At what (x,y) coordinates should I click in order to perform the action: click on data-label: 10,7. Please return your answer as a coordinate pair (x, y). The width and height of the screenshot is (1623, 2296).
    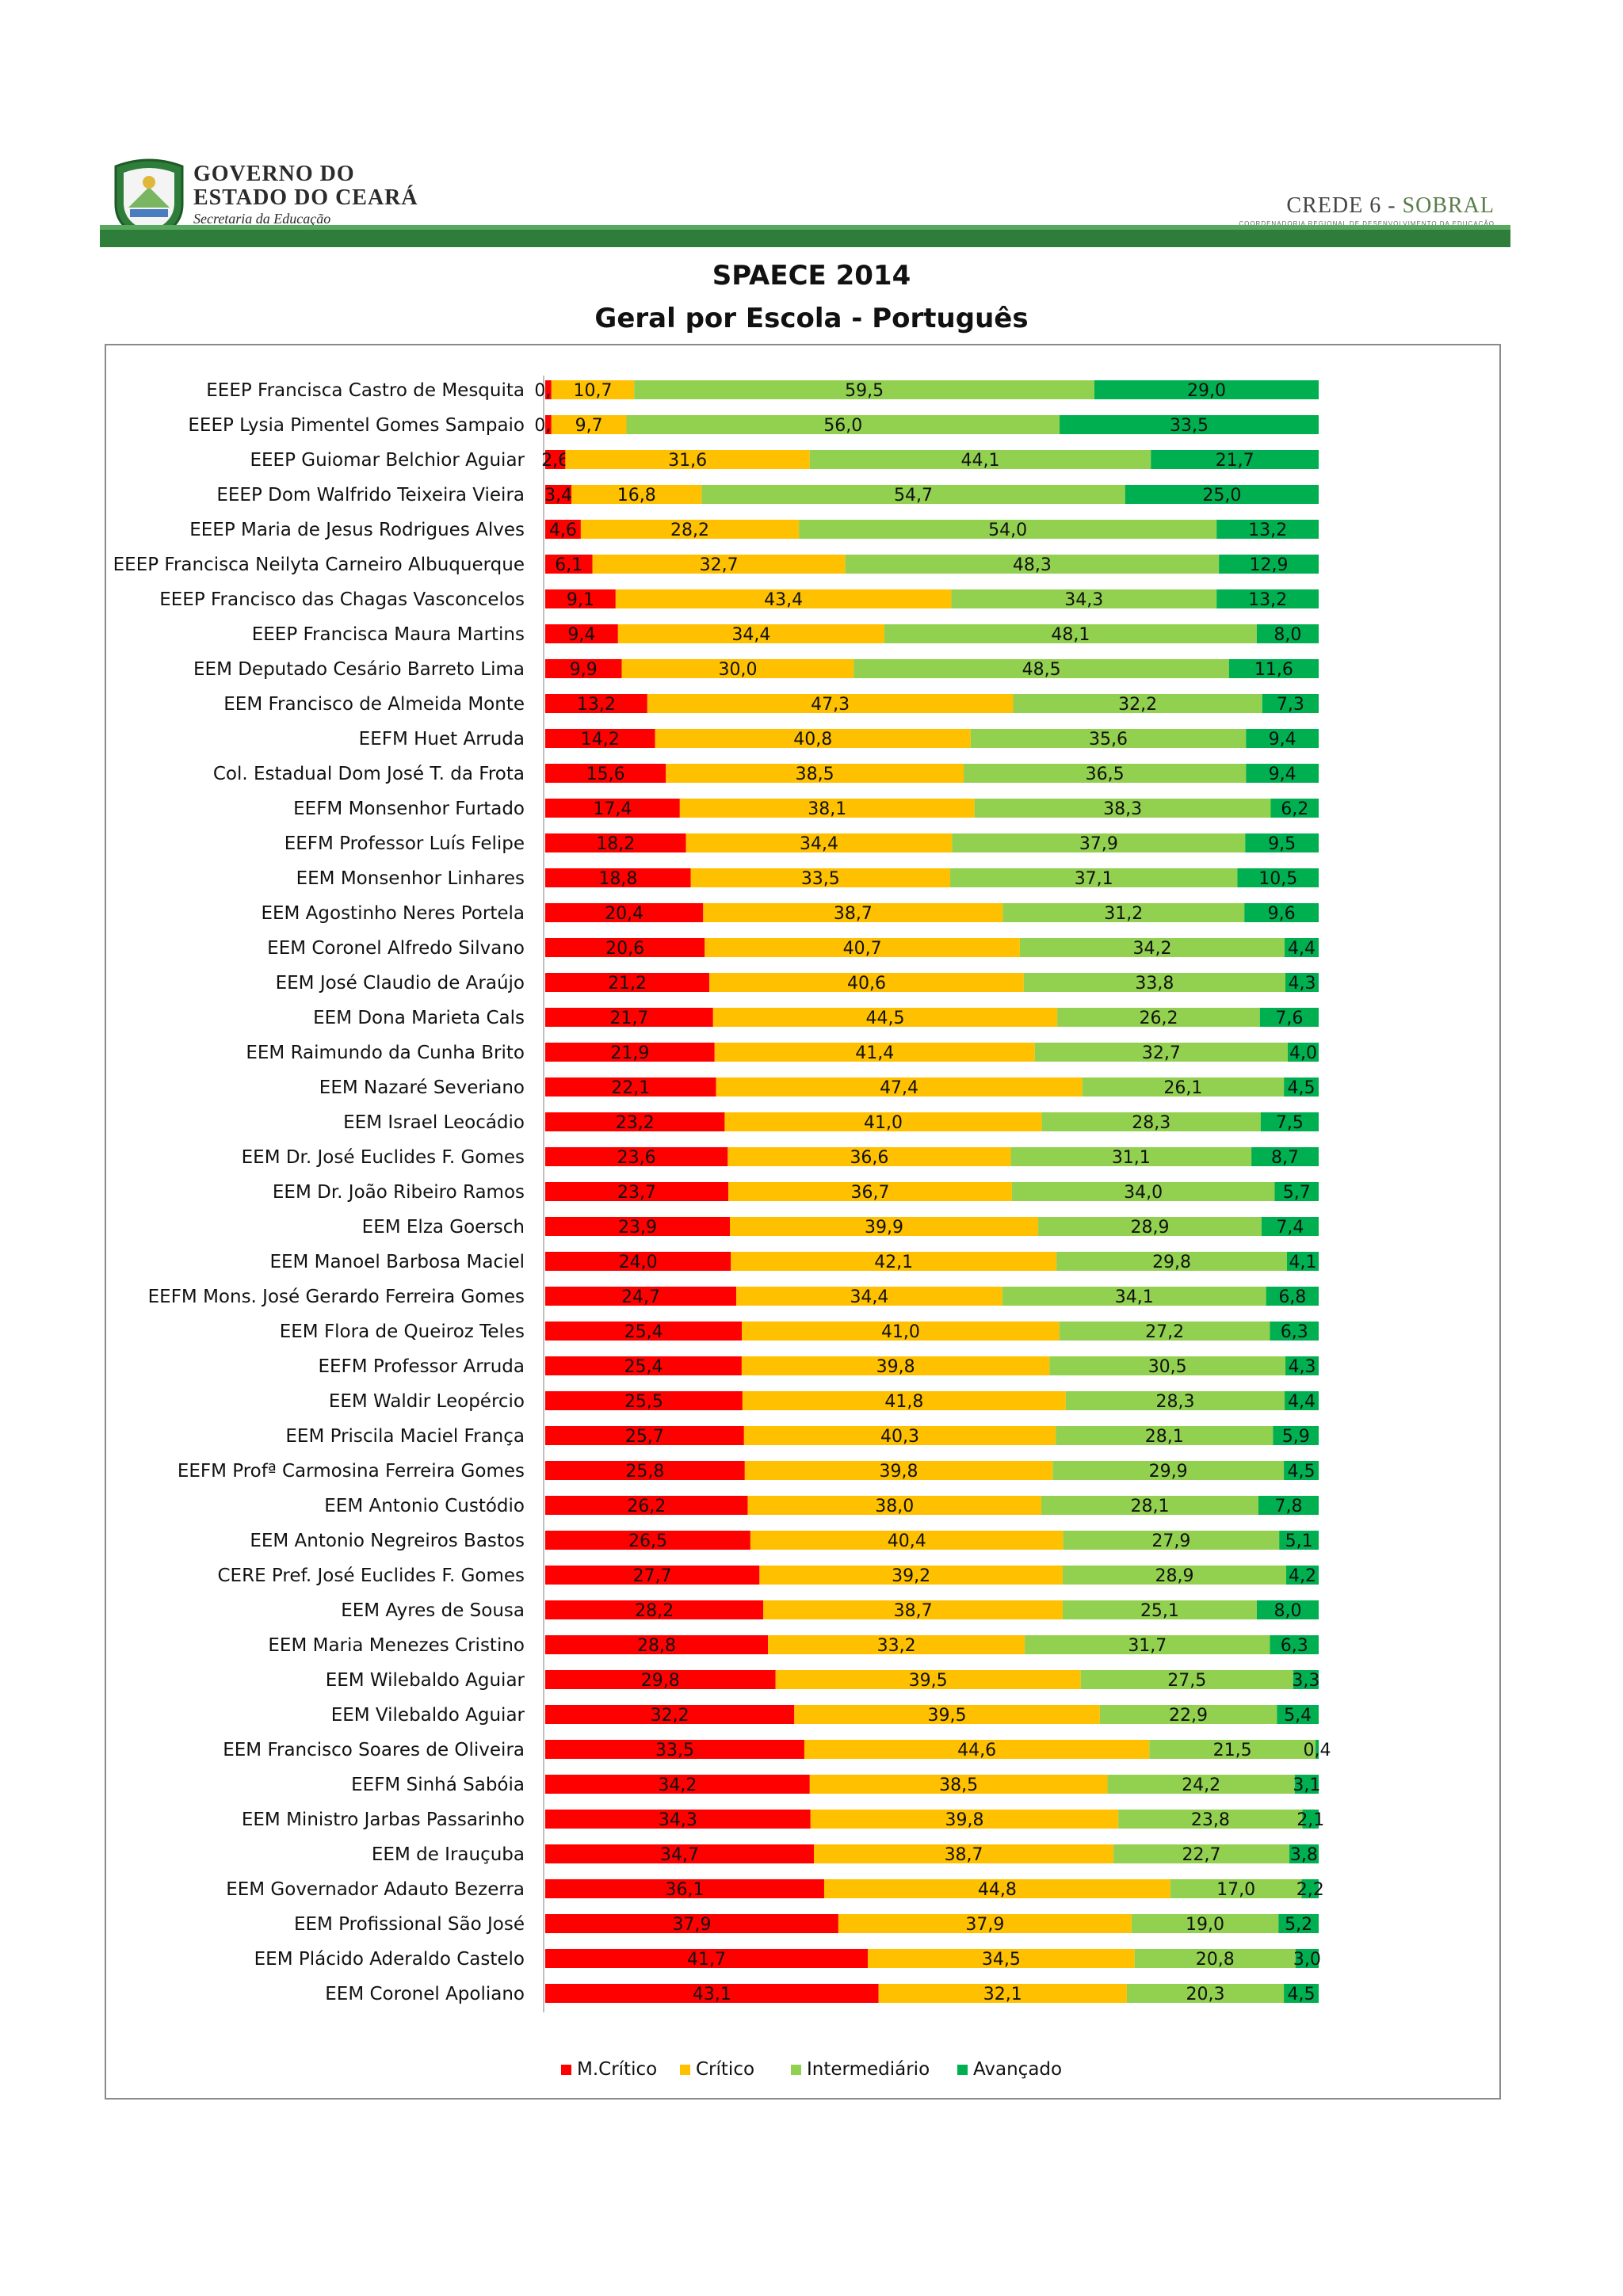
    Looking at the image, I should click on (593, 391).